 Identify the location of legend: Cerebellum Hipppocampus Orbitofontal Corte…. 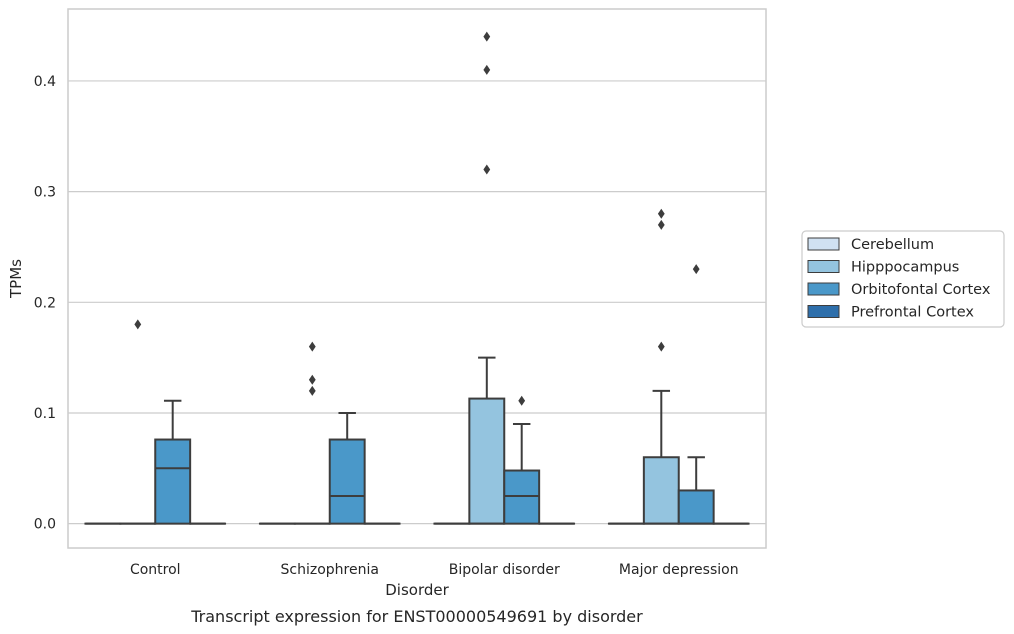
(903, 279).